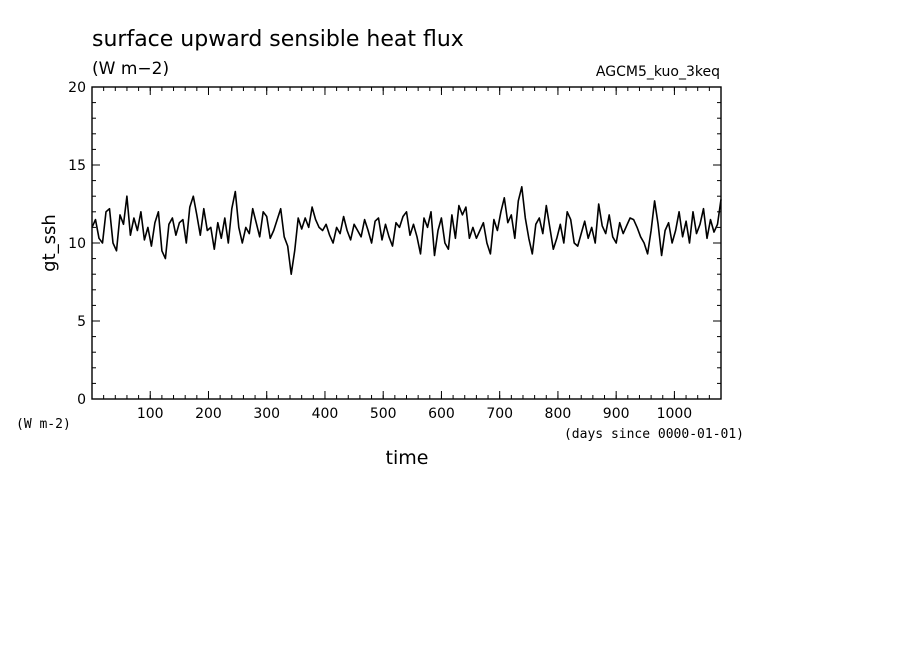 Image resolution: width=904 pixels, height=654 pixels. Describe the element at coordinates (77, 88) in the screenshot. I see `y-tick-label: 20` at that location.